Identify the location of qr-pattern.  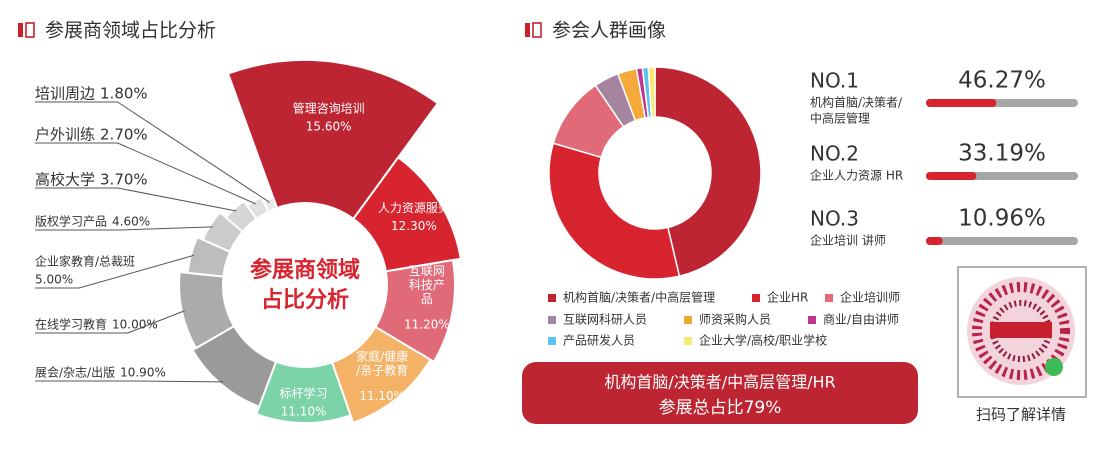
(1021, 331).